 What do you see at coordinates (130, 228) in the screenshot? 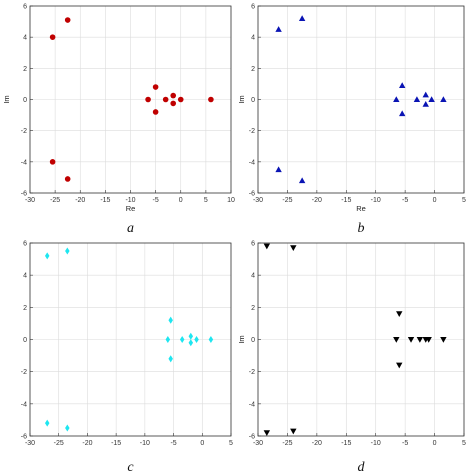
I see `panel-caption: a` at bounding box center [130, 228].